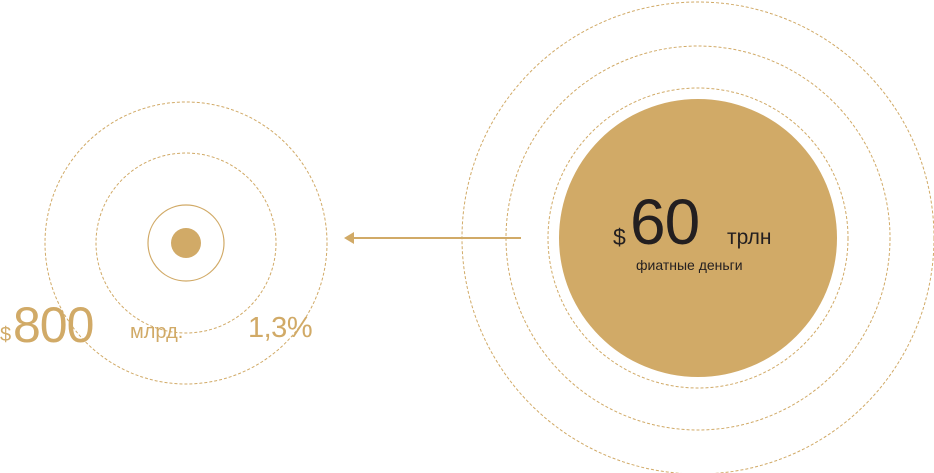 The height and width of the screenshot is (473, 934). Describe the element at coordinates (280, 328) in the screenshot. I see `small-share-percent: 1,3%` at that location.